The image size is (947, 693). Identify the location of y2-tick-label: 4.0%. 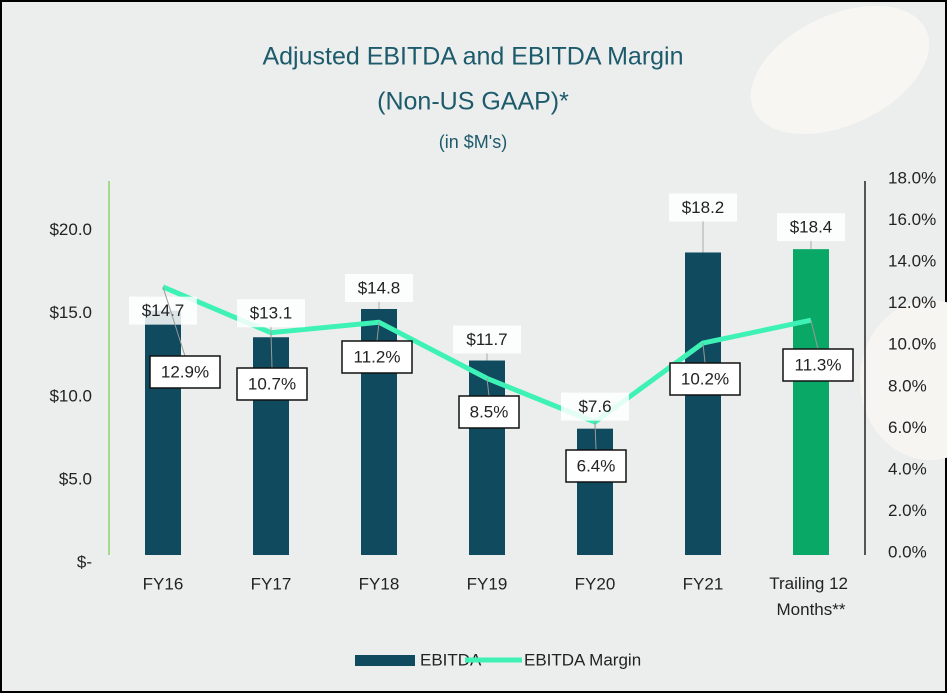
(907, 468).